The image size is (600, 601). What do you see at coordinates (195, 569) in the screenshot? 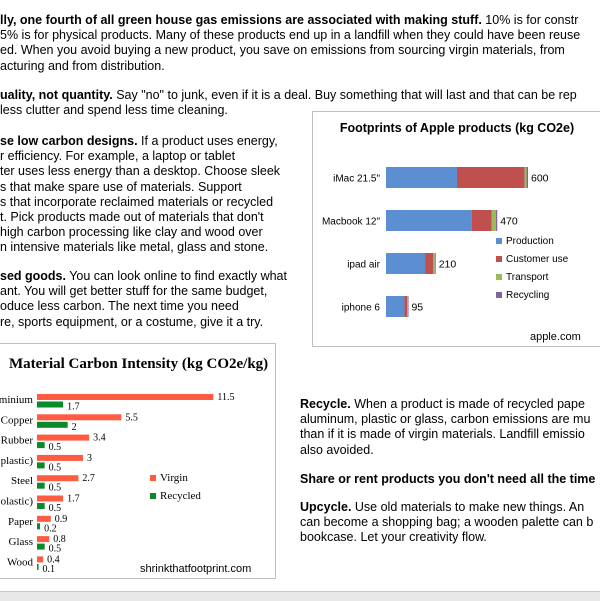
I see `material-chart-source: shrinkthatfootprint.com` at bounding box center [195, 569].